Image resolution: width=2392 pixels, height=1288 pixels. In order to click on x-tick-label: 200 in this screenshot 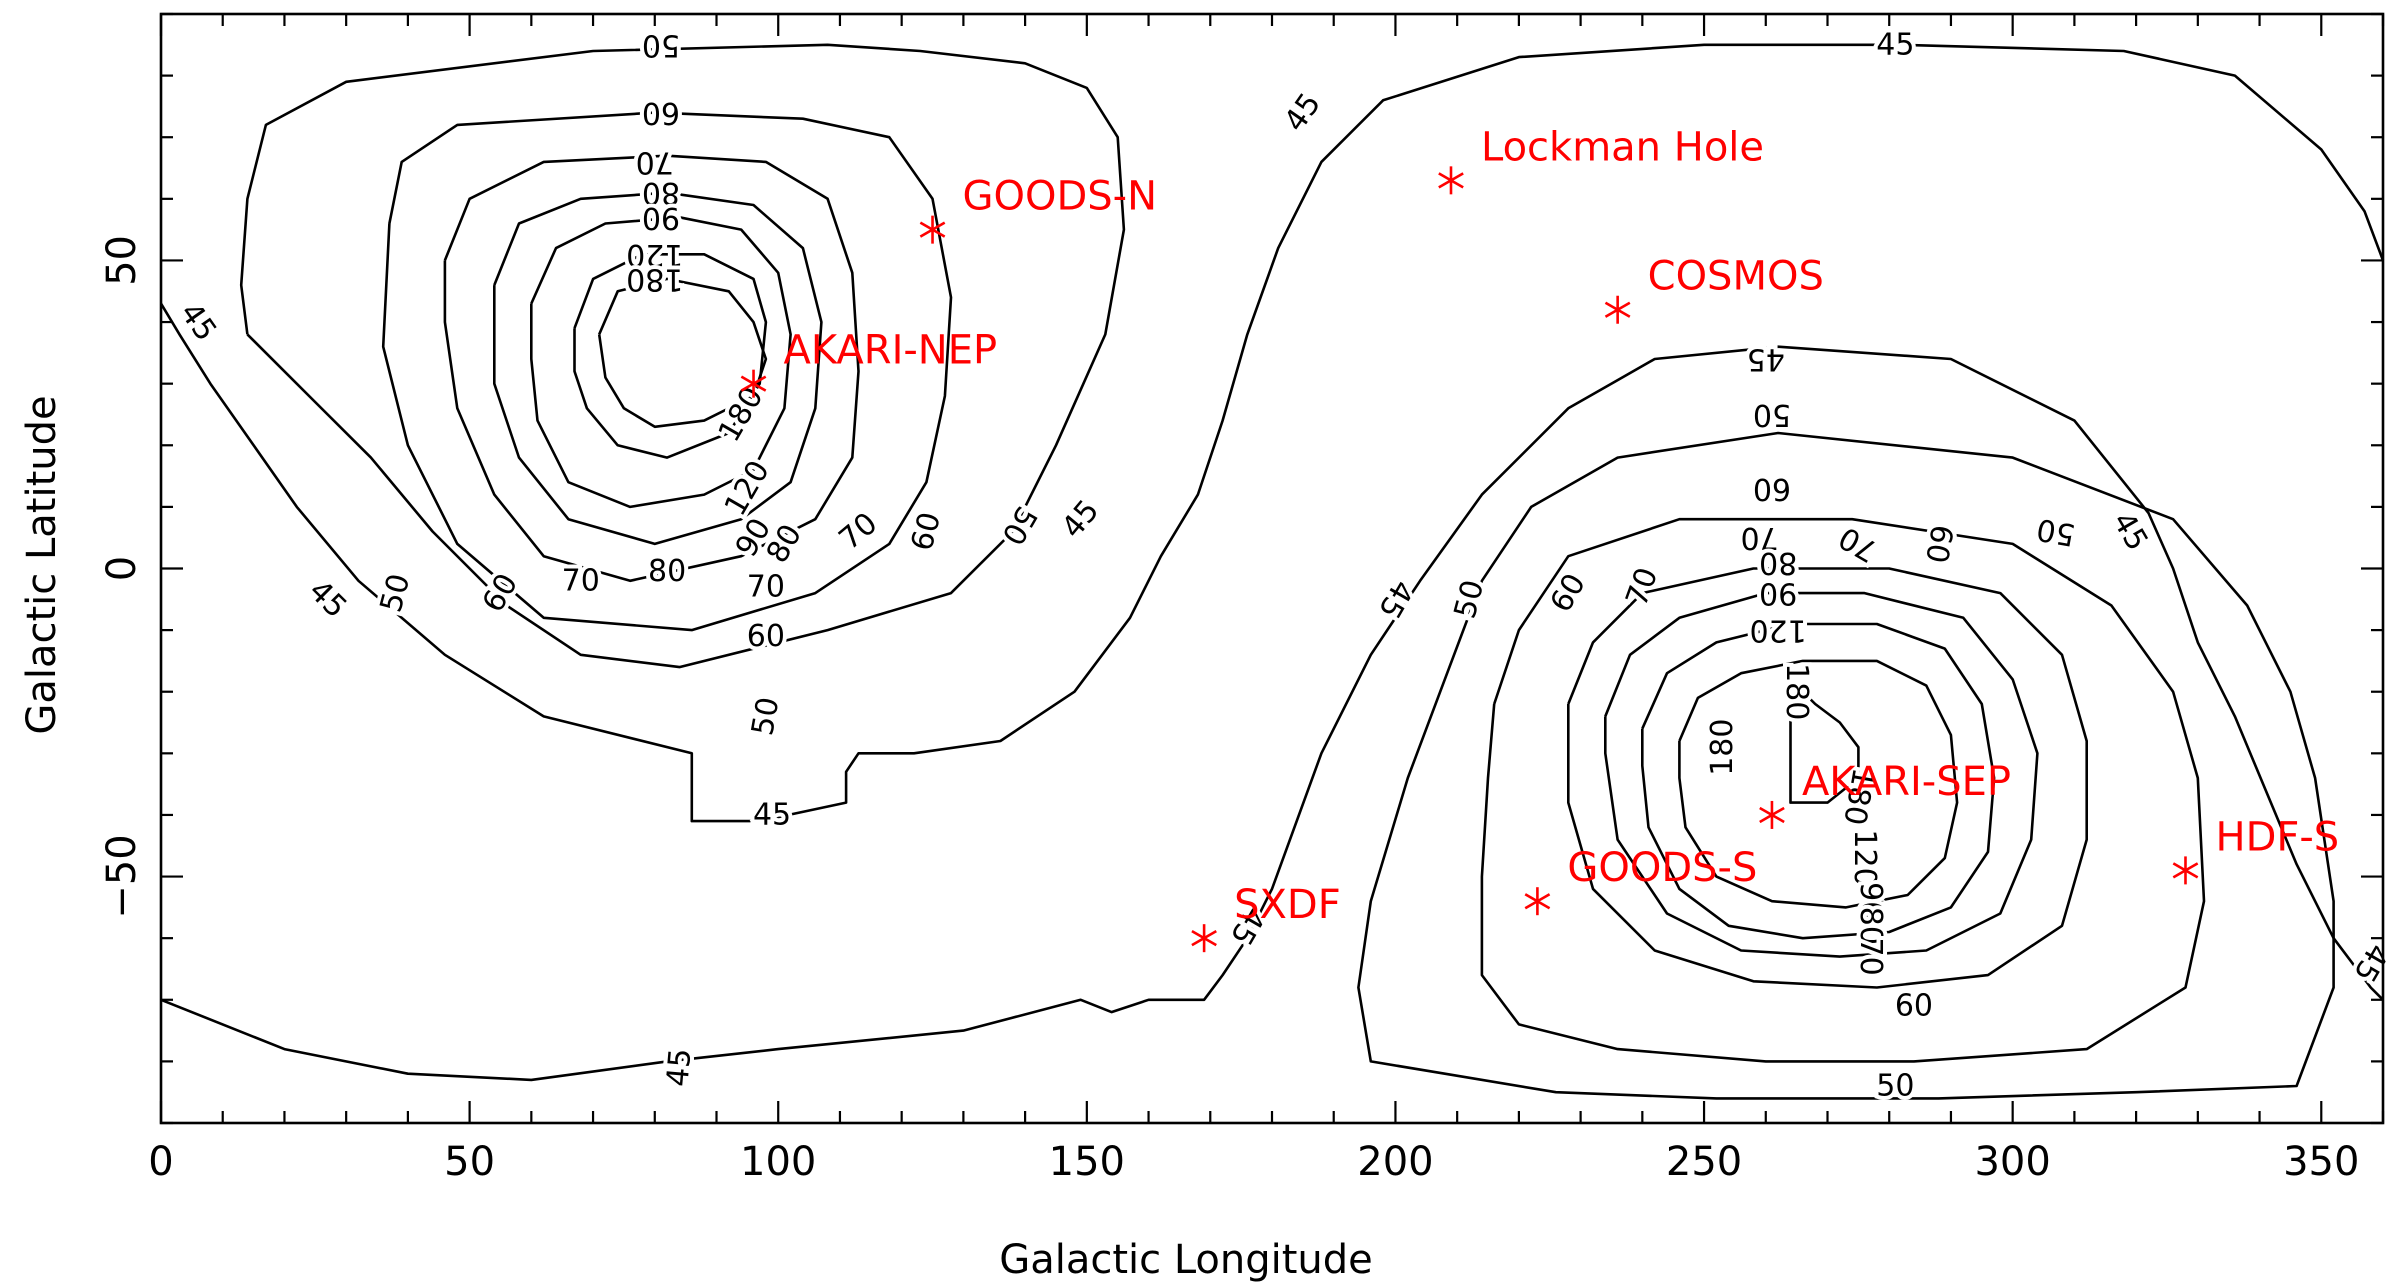, I will do `click(1395, 1162)`.